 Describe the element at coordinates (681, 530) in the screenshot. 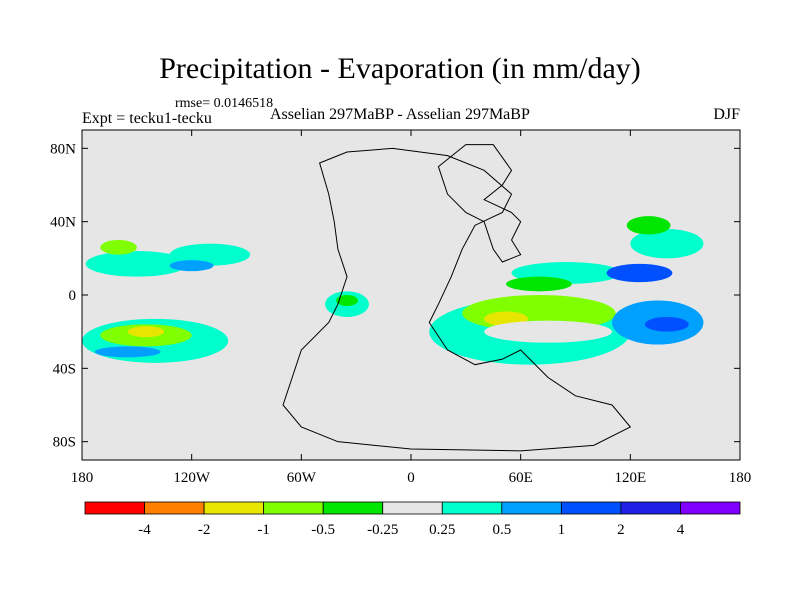

I see `colorbar-label: 4` at that location.